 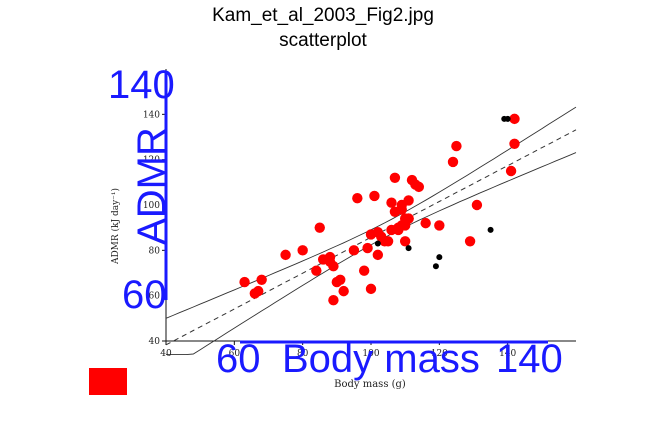 What do you see at coordinates (235, 354) in the screenshot?
I see `x-tick-label: 60` at bounding box center [235, 354].